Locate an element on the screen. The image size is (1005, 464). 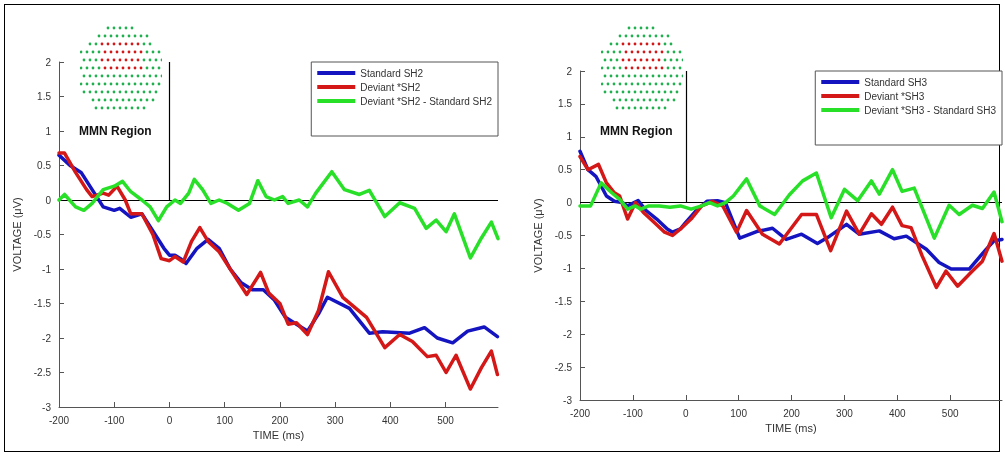
legend-label: Deviant *SH3 - Standard SH3 is located at coordinates (930, 110).